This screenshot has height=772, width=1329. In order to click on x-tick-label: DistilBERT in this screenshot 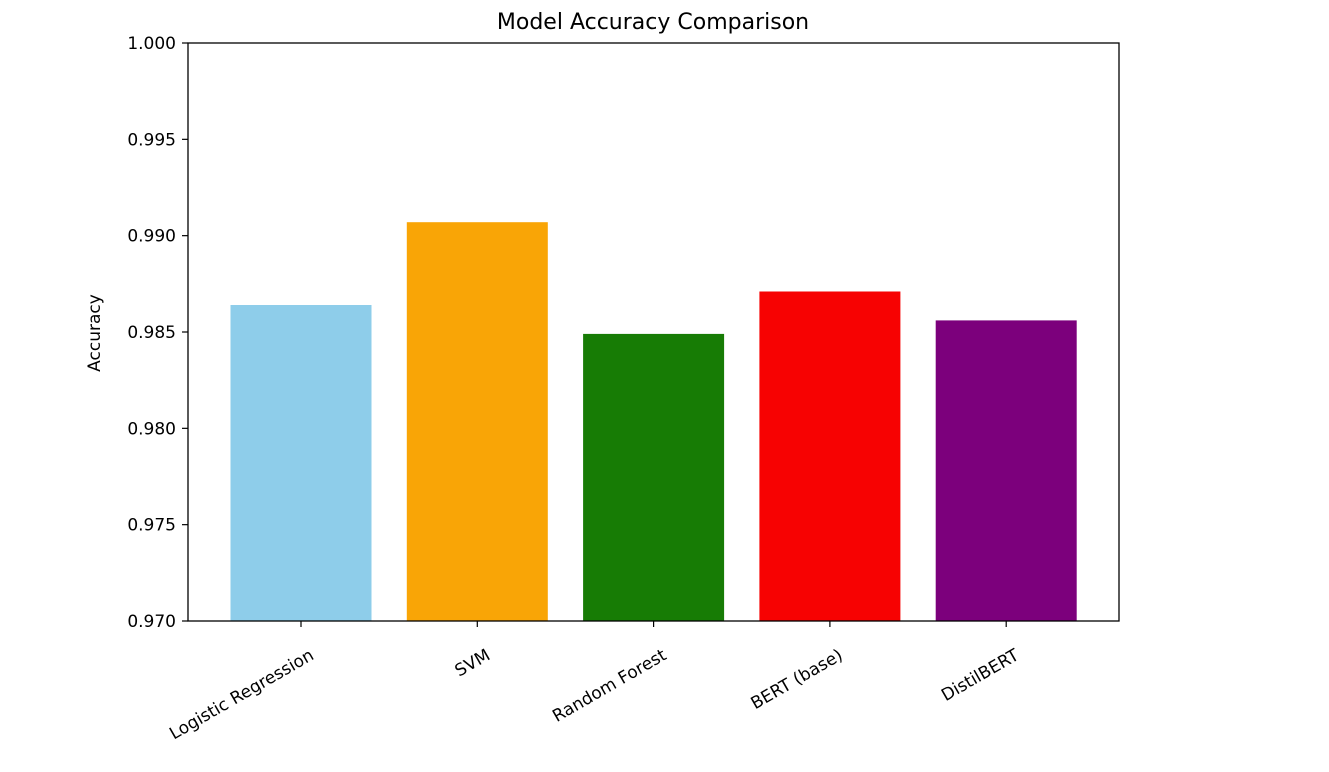, I will do `click(980, 675)`.